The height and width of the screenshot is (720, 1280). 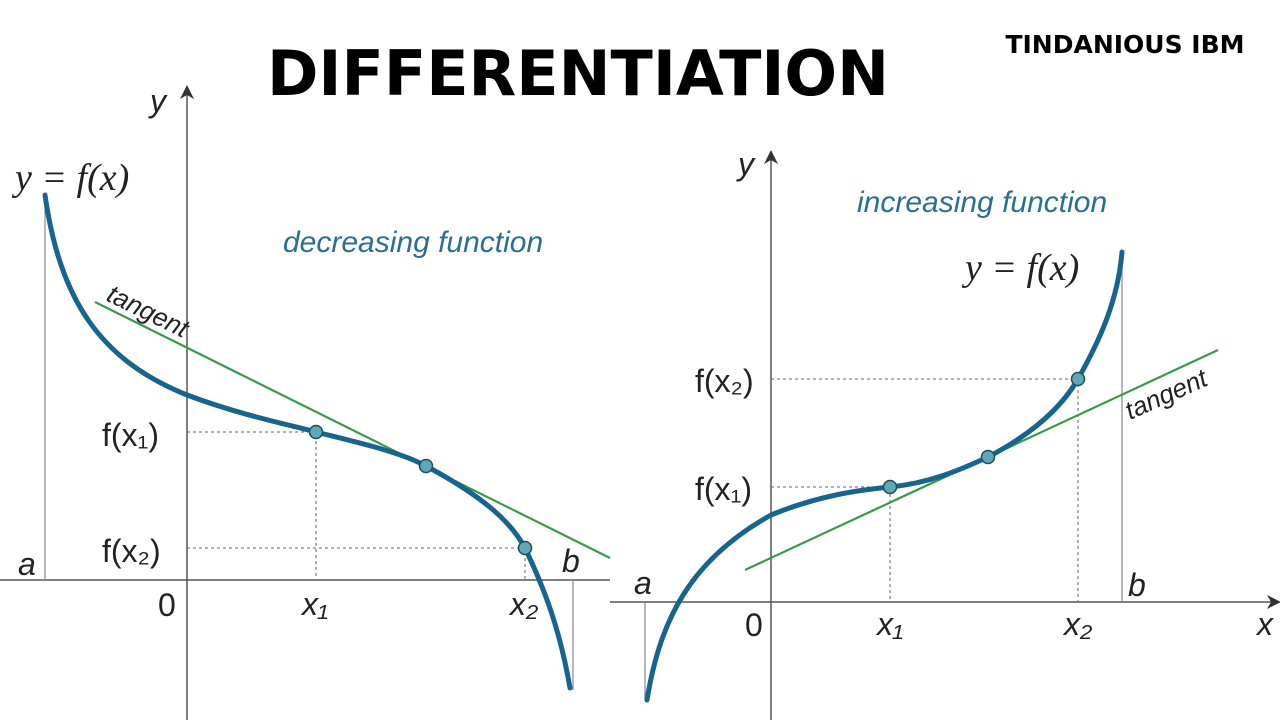 I want to click on caption: decreasing function, so click(x=413, y=242).